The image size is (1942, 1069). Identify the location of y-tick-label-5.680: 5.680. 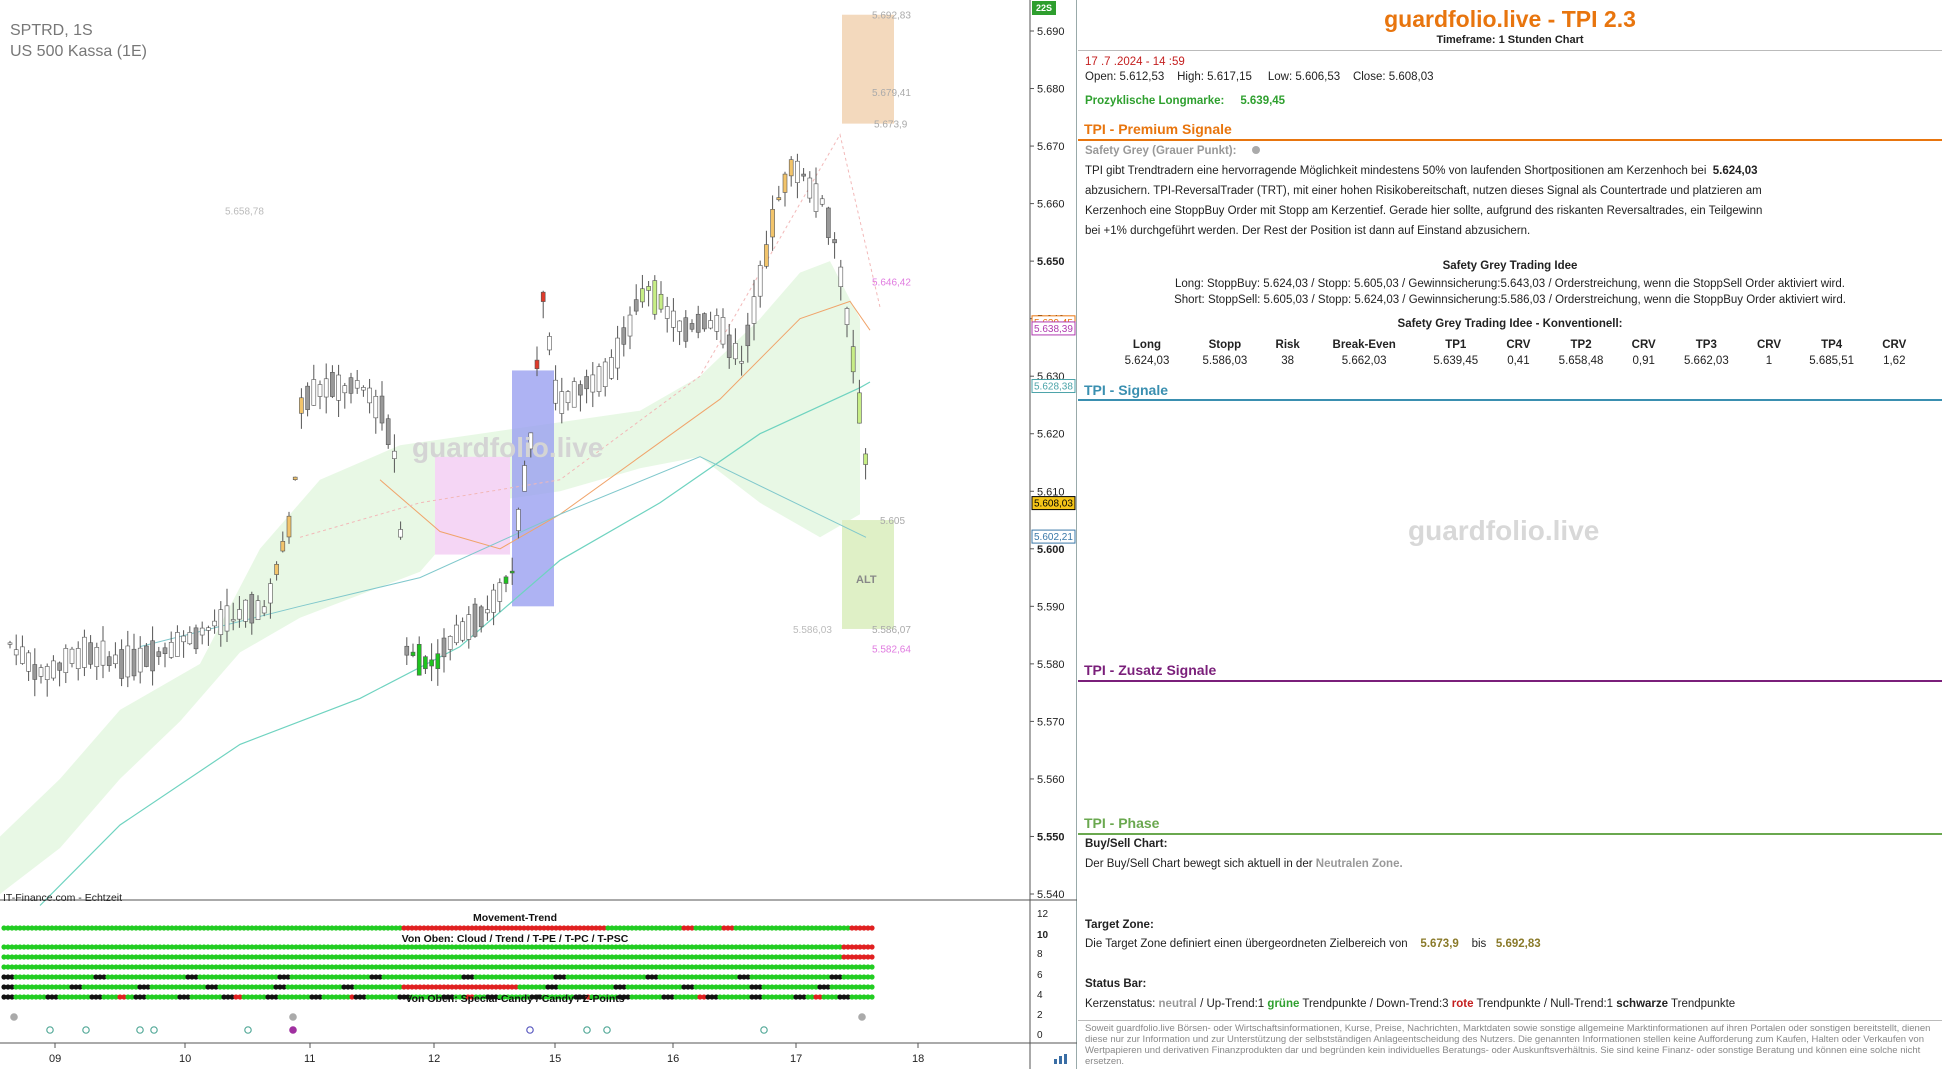
(1051, 90).